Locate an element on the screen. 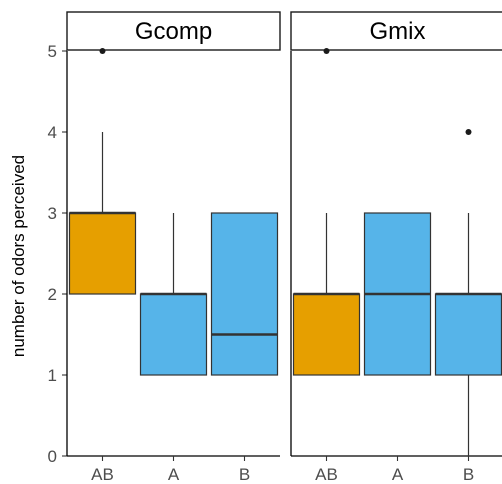 The height and width of the screenshot is (484, 502). y-axis-title-group: number of odors perceived is located at coordinates (18, 256).